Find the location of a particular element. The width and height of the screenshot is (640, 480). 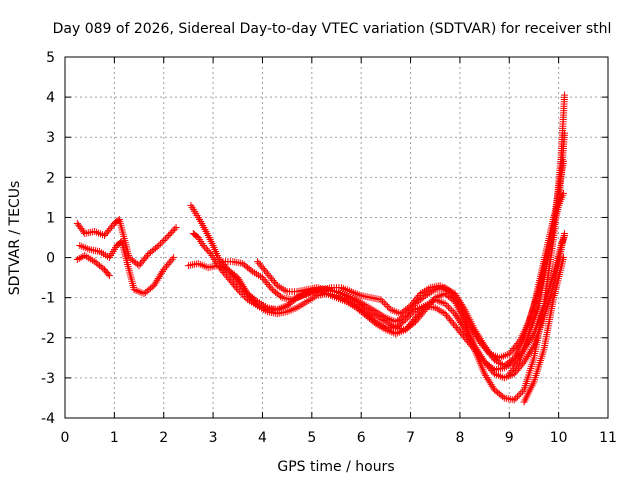

y-tick-label: 5 is located at coordinates (50, 58).